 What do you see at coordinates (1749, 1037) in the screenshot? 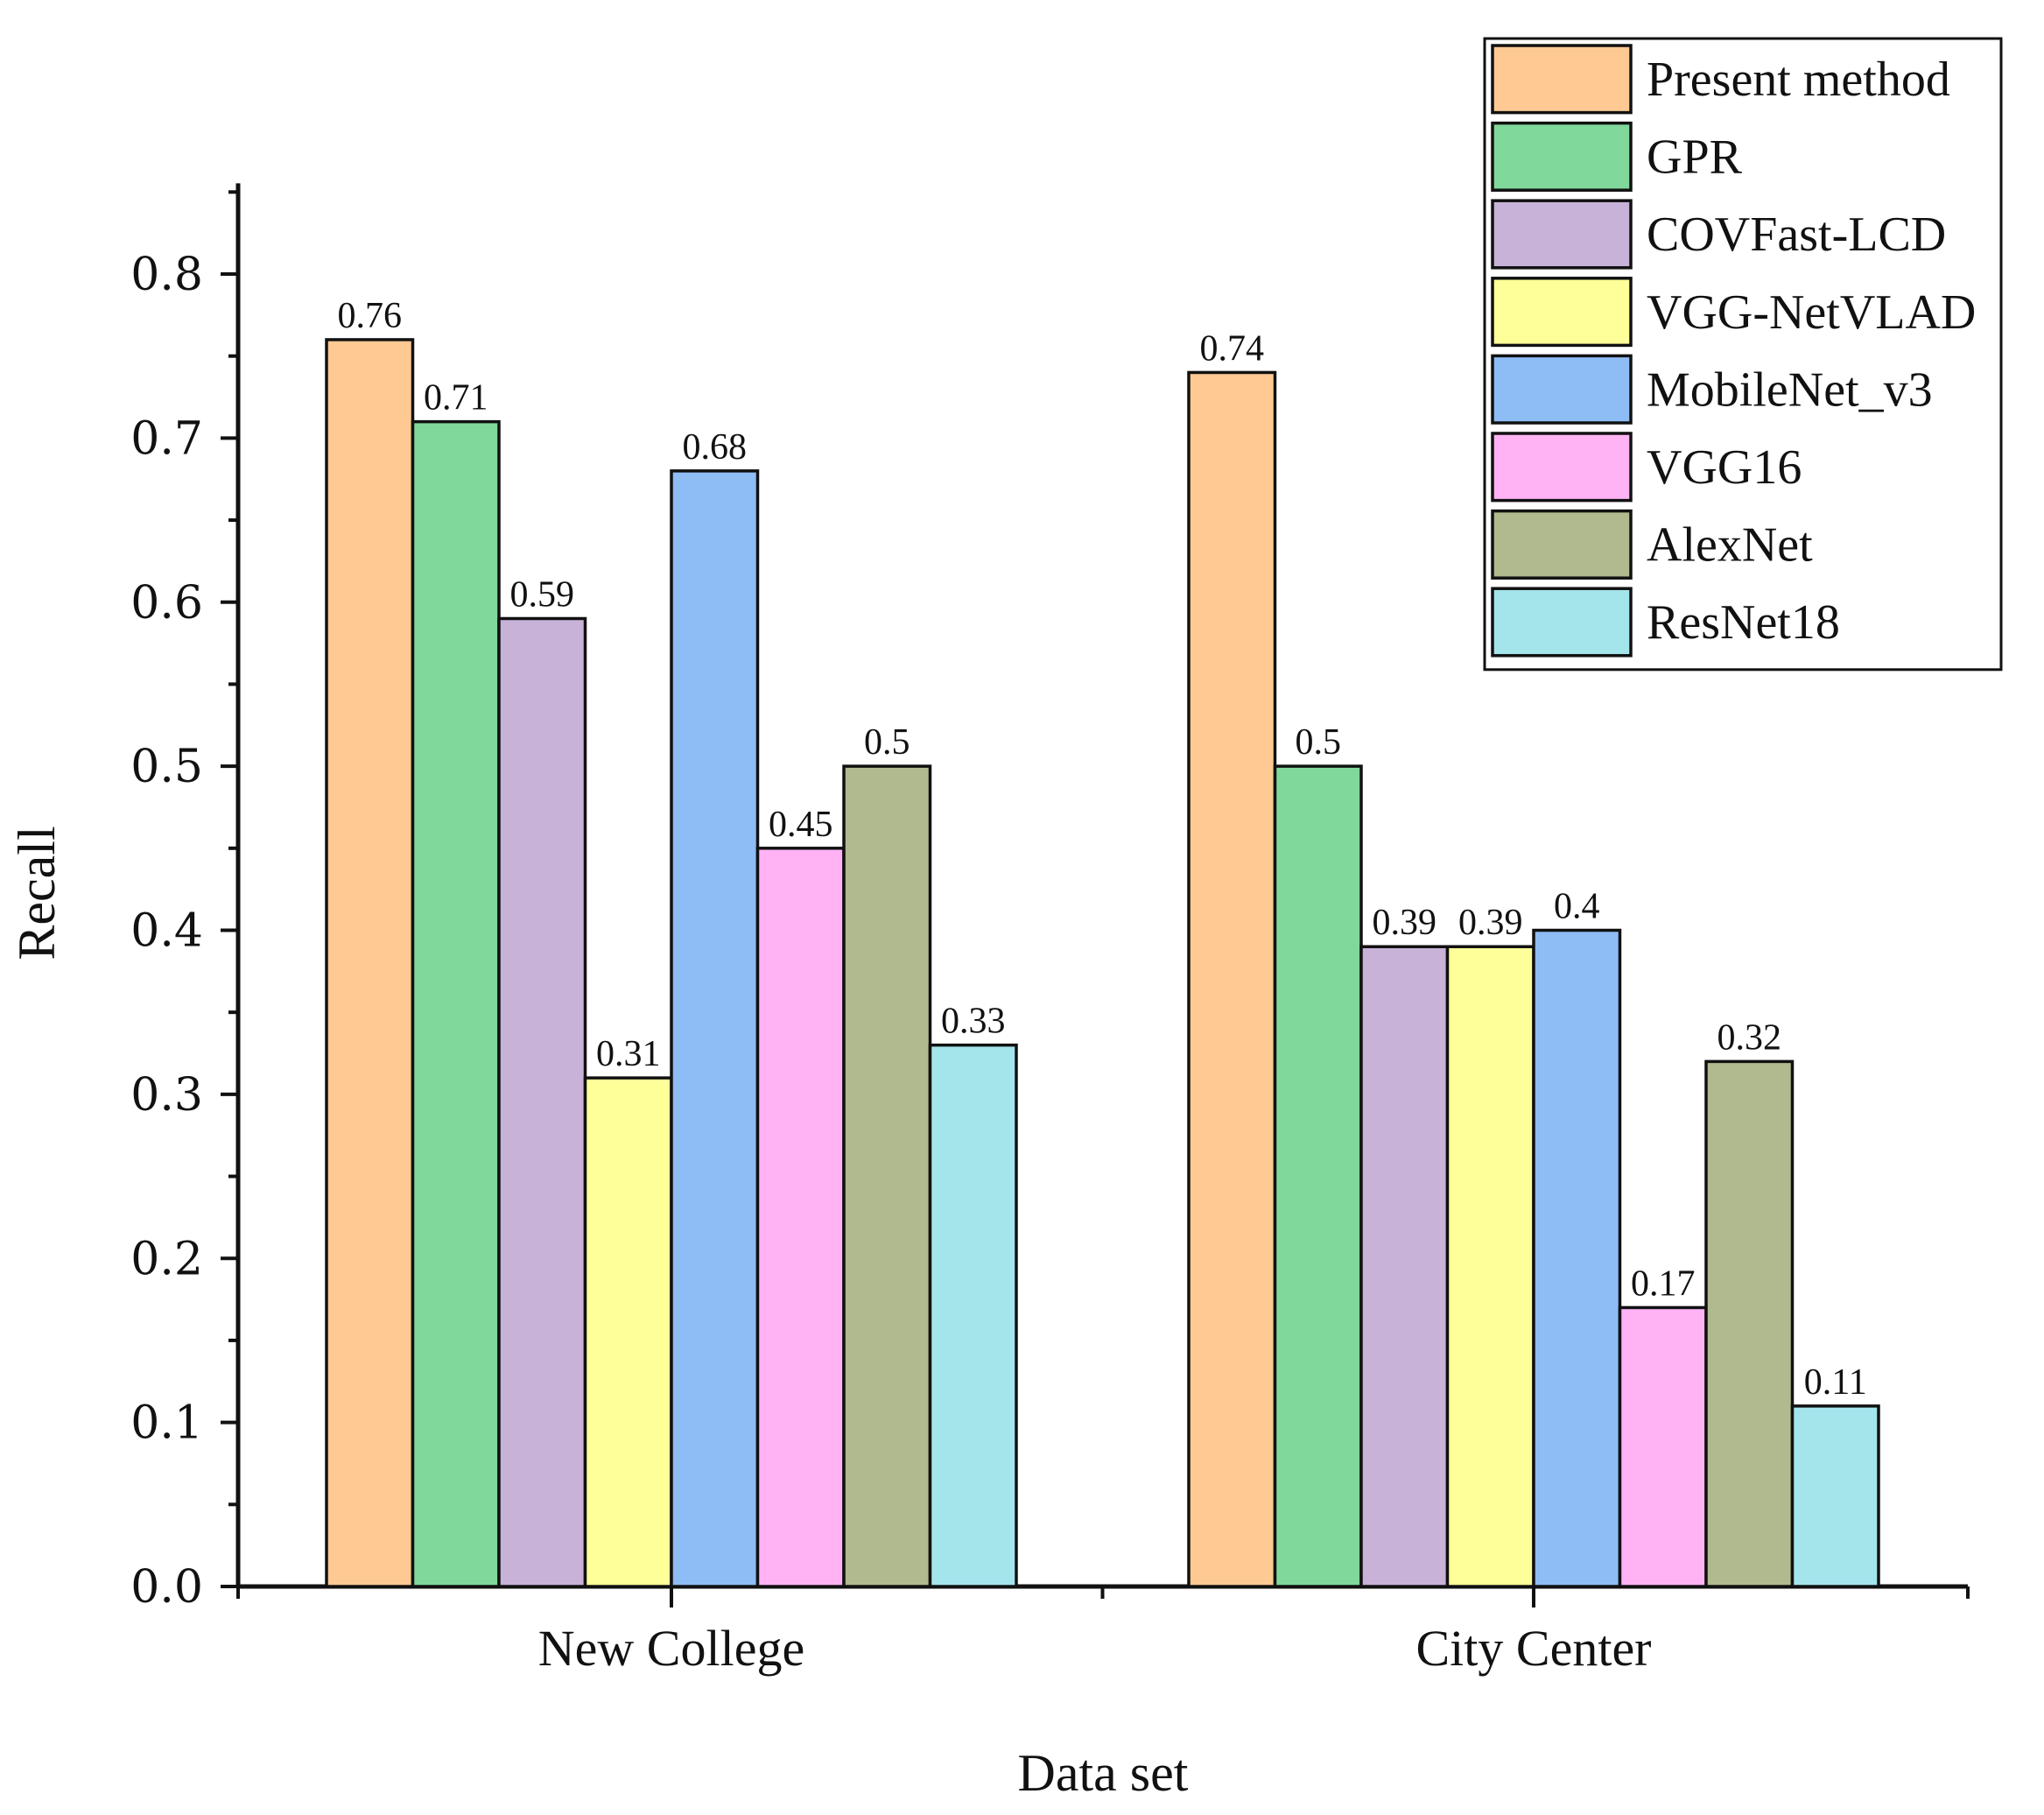
I see `bar-value-label: 0.32` at bounding box center [1749, 1037].